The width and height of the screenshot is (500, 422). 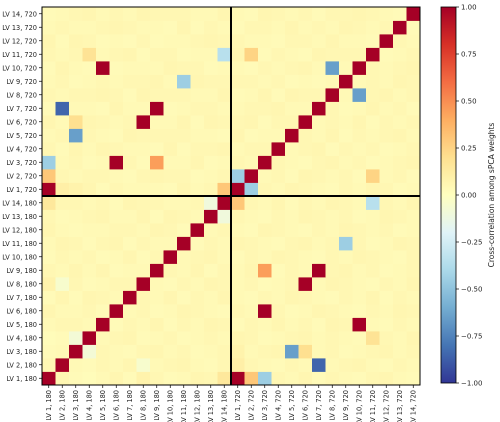 I want to click on colorbar-tick-label: −0.75, so click(x=471, y=337).